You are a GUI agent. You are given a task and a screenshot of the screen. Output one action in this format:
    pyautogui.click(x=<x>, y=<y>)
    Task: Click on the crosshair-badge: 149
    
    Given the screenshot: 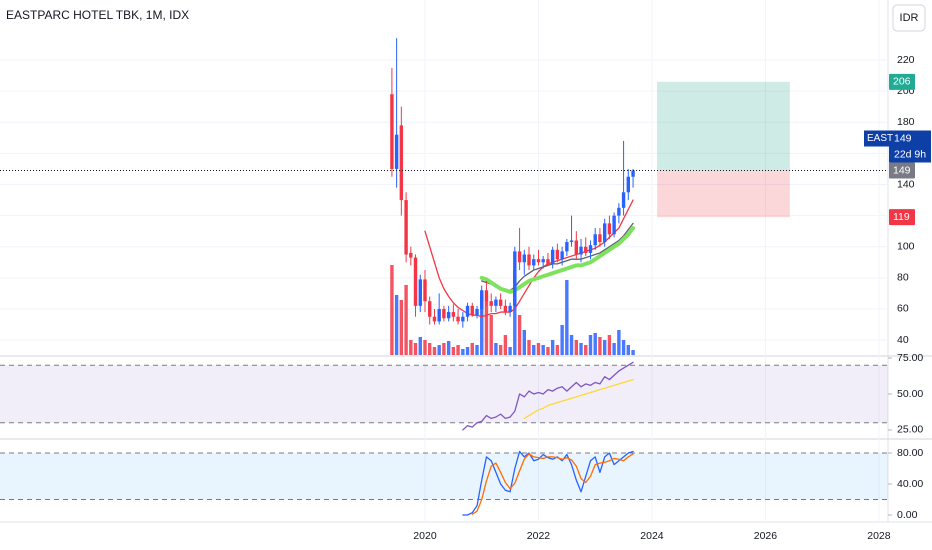 What is the action you would take?
    pyautogui.click(x=902, y=170)
    